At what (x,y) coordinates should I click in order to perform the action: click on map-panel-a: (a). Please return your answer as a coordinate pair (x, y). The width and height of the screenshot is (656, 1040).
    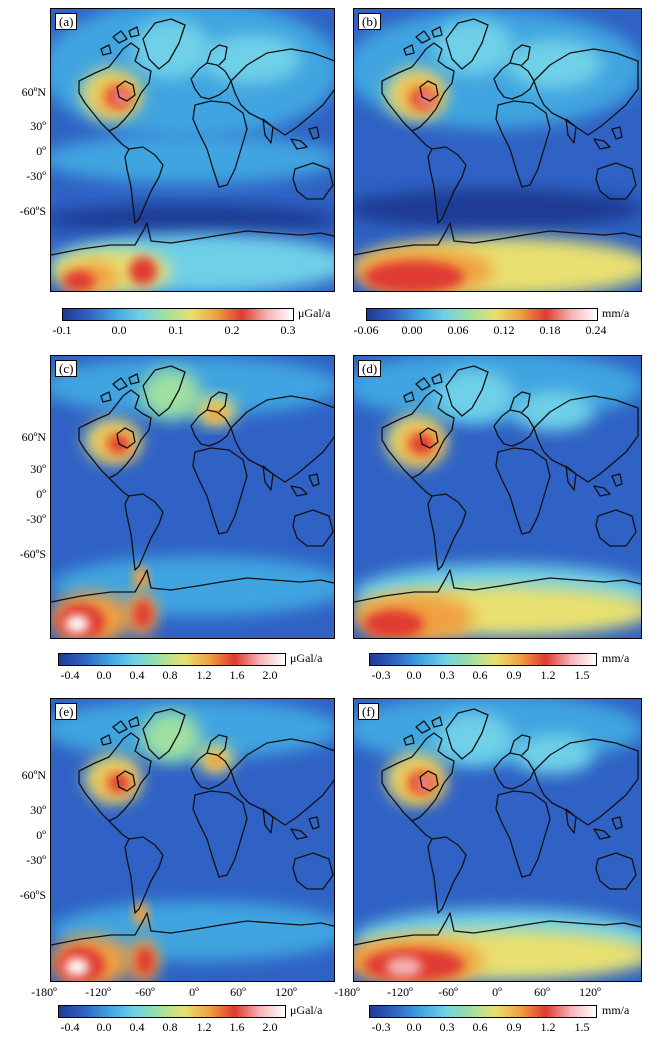
    Looking at the image, I should click on (192, 150).